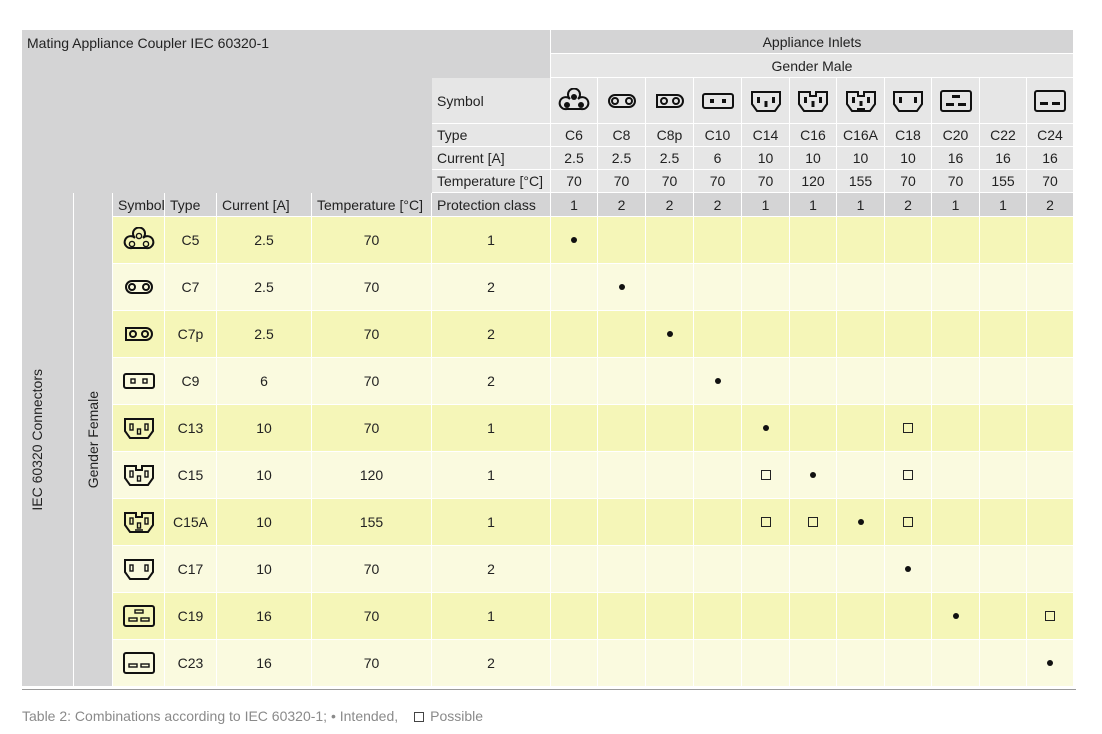  Describe the element at coordinates (622, 663) in the screenshot. I see `combo-c23-c8` at that location.